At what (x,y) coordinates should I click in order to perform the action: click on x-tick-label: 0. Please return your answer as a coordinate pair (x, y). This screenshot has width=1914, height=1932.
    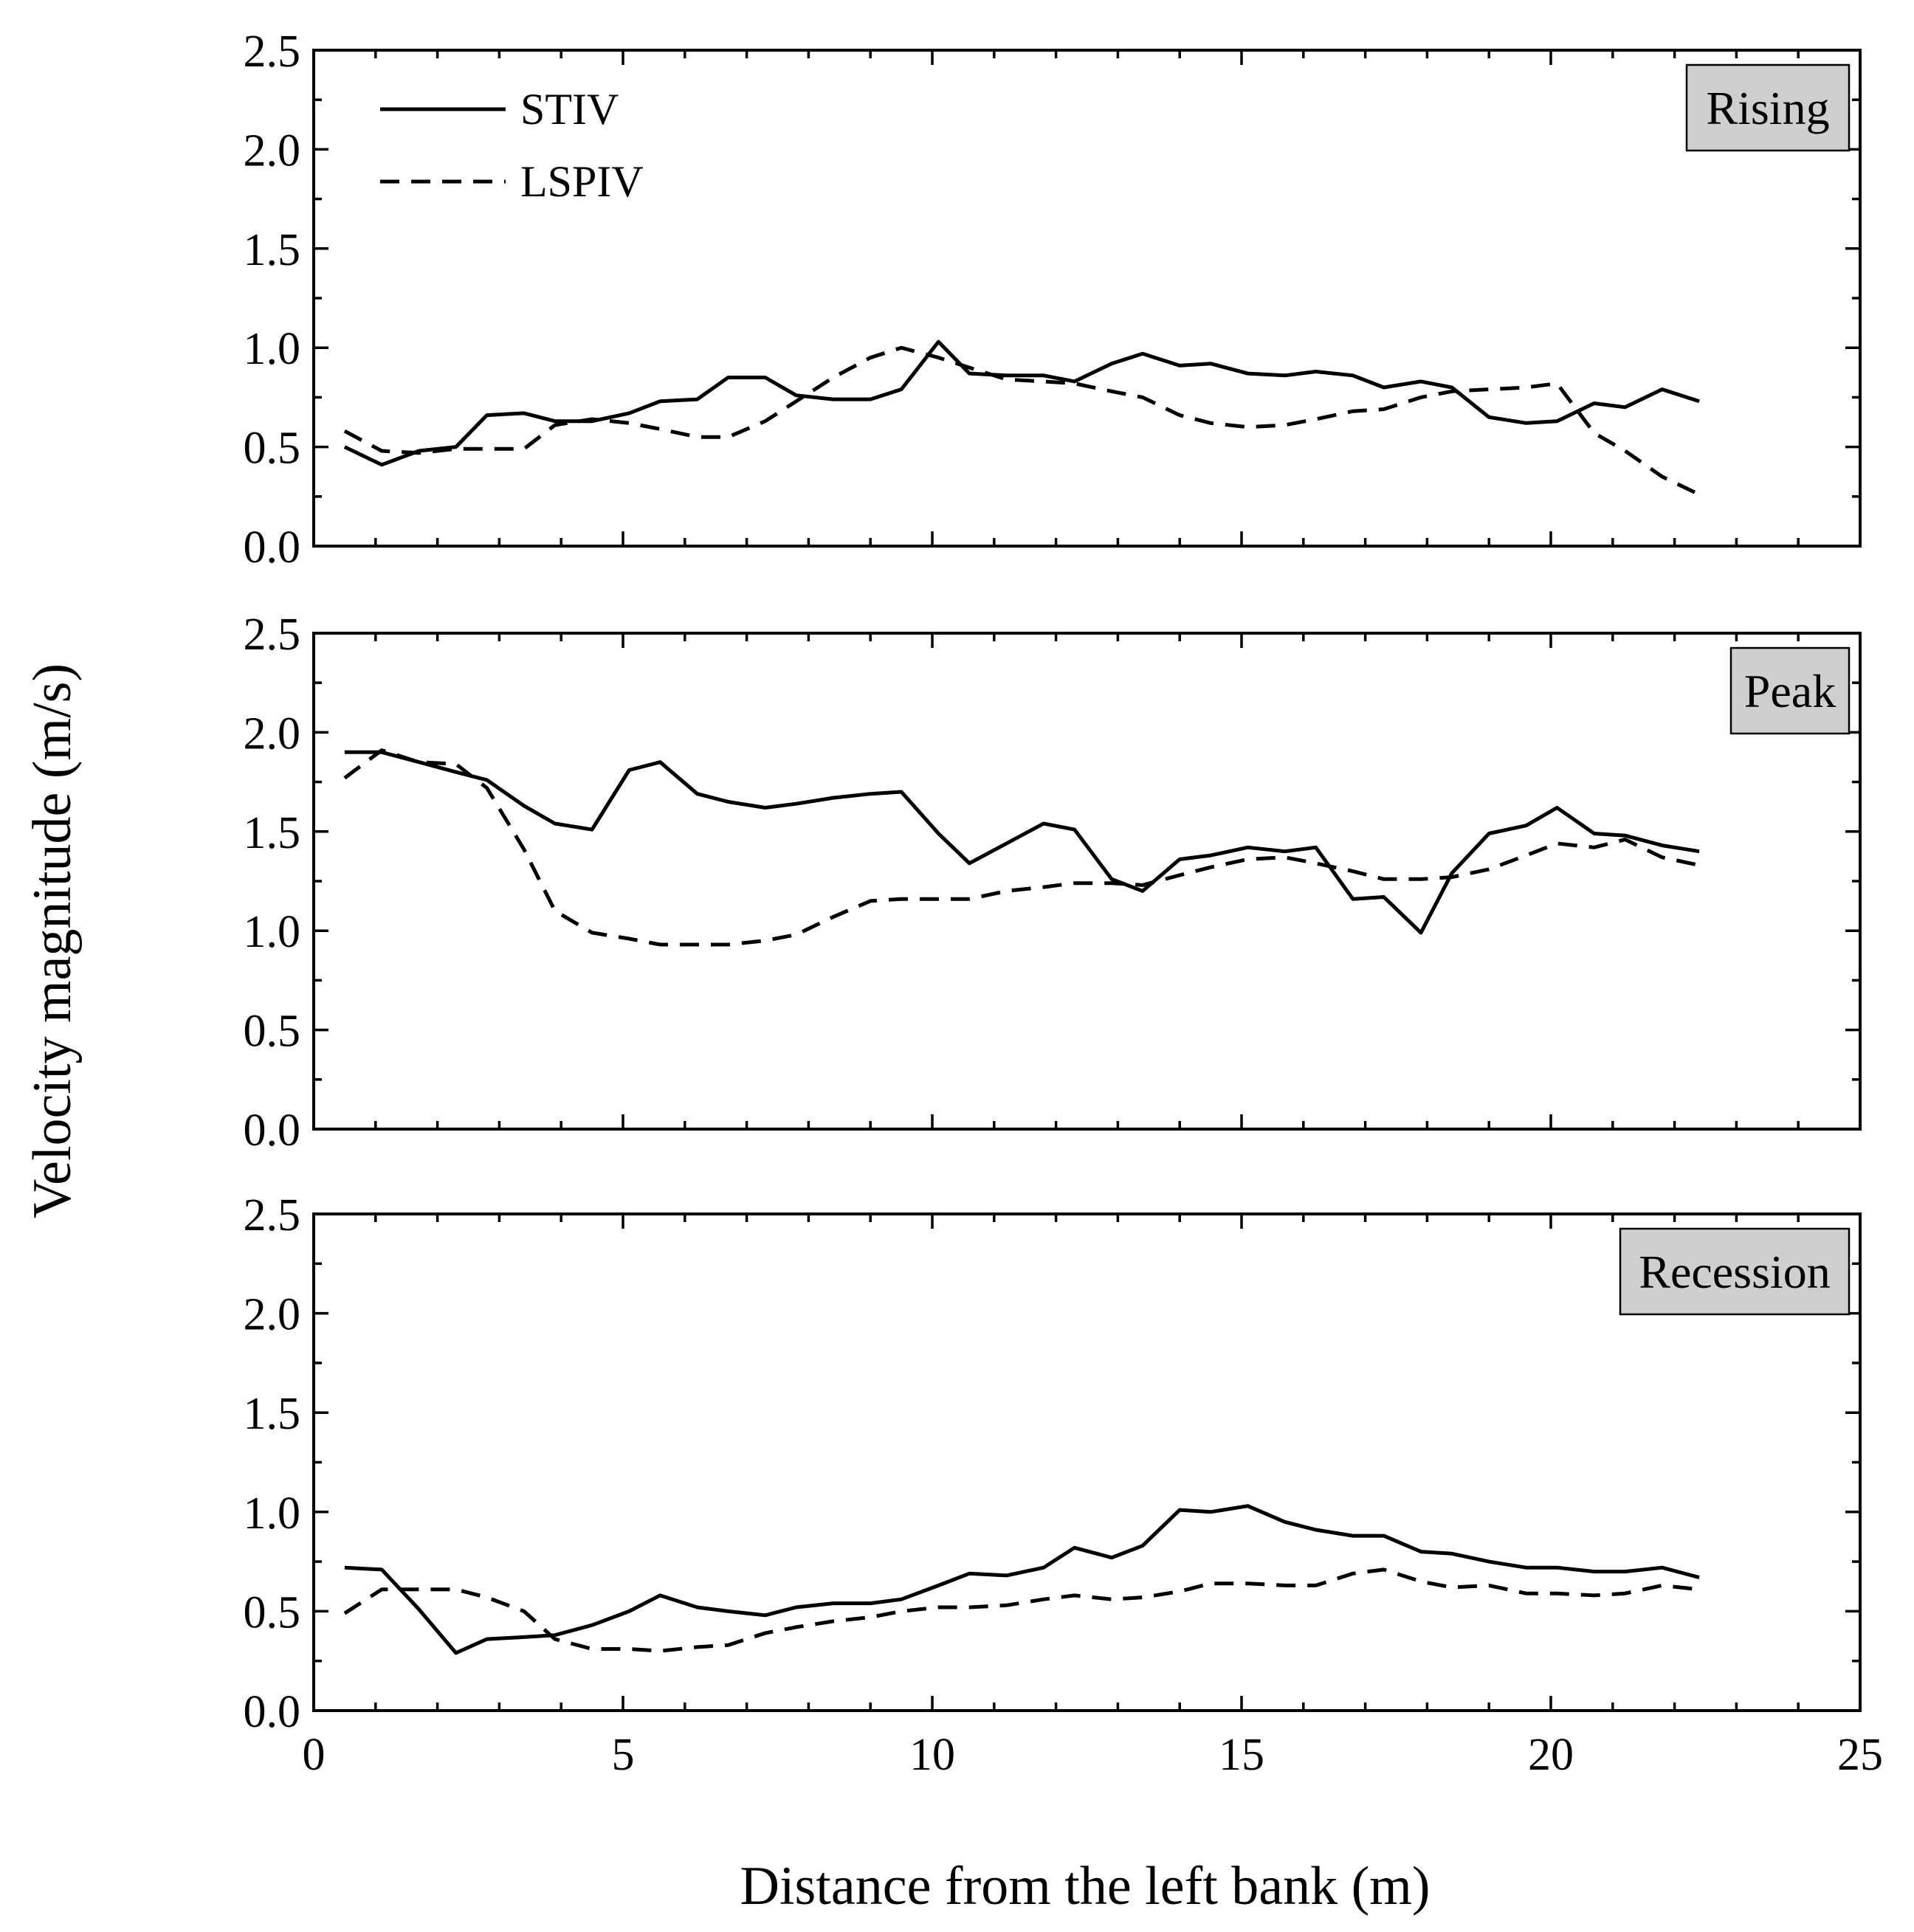
    Looking at the image, I should click on (314, 1755).